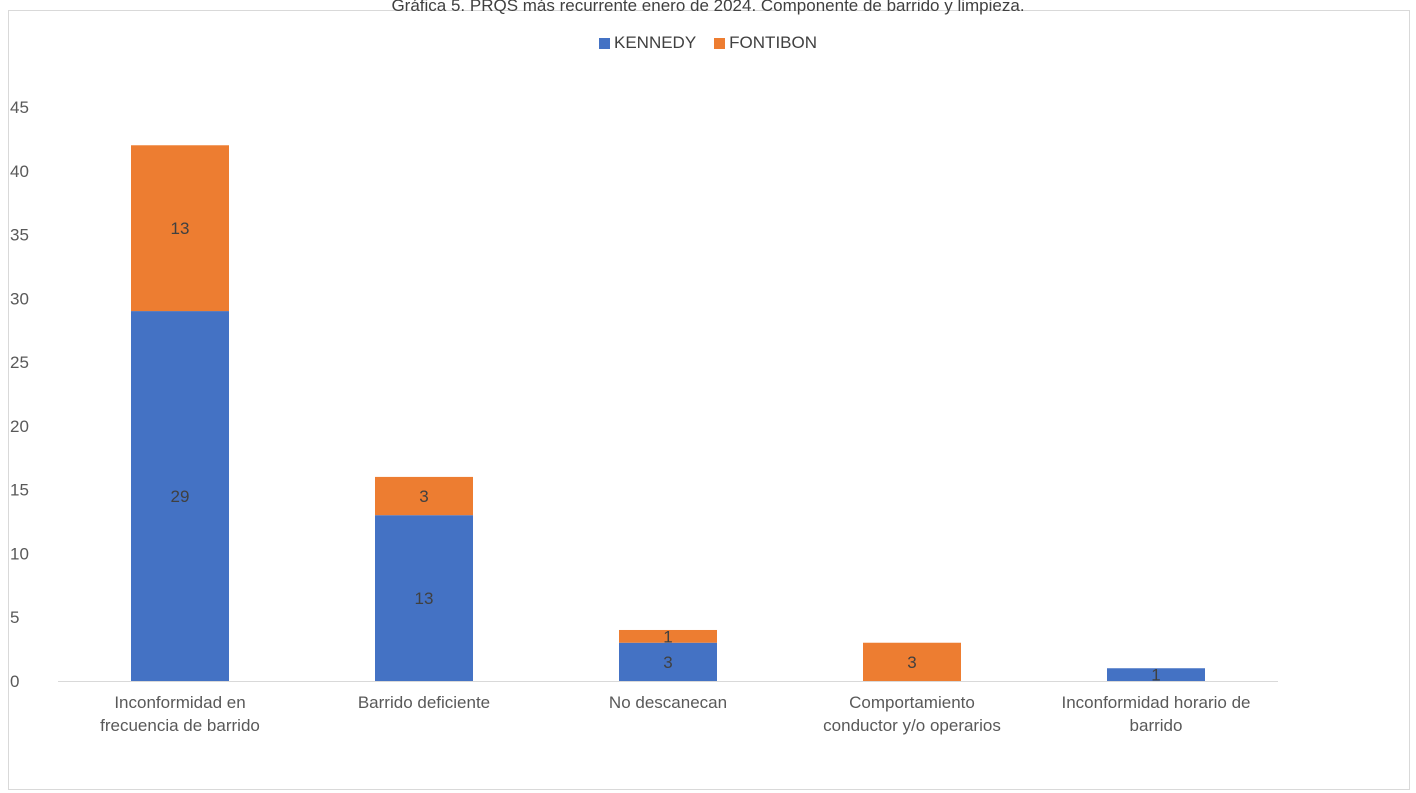  Describe the element at coordinates (424, 702) in the screenshot. I see `x-tick-label: Barrido deficiente` at that location.